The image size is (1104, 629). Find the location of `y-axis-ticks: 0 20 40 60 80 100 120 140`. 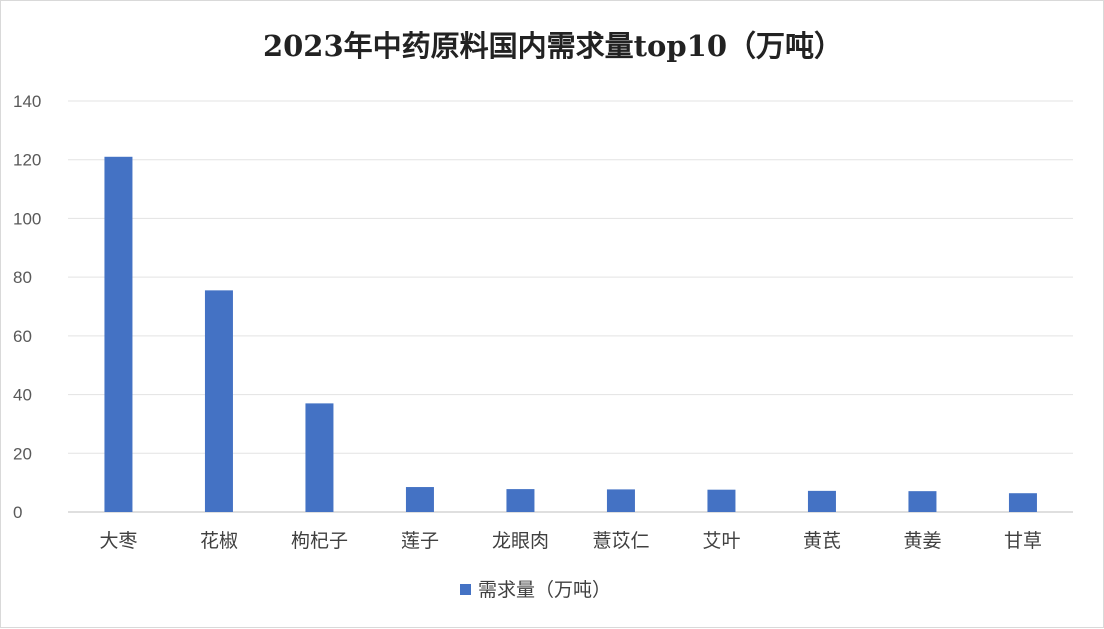

y-axis-ticks: 0 20 40 60 80 100 120 140 is located at coordinates (27, 307).